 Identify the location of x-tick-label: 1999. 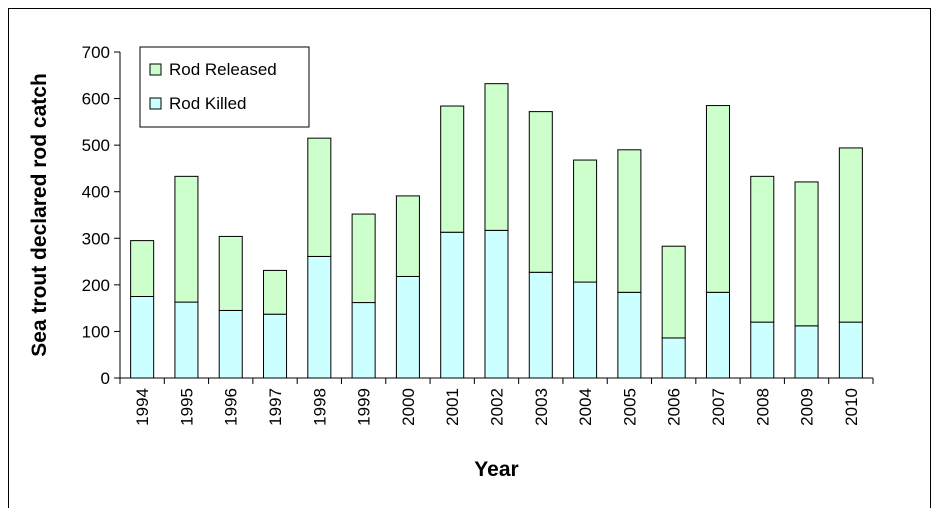
(364, 407).